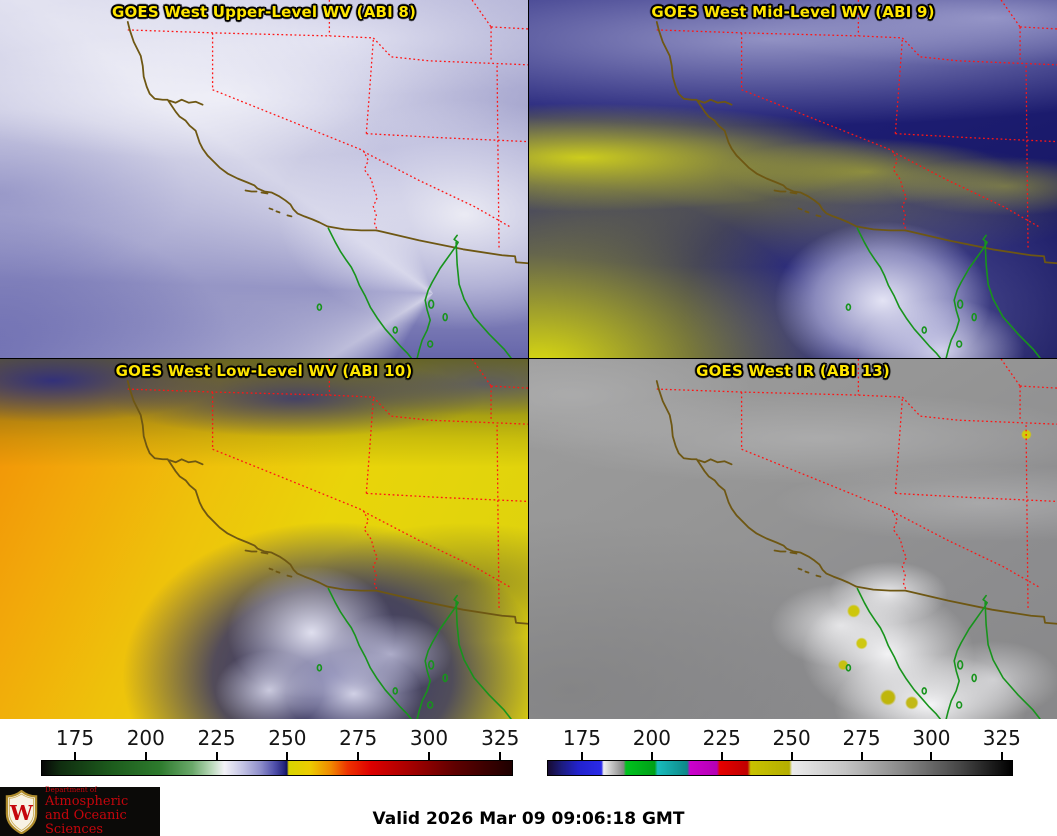 The height and width of the screenshot is (836, 1057). I want to click on colorbar-ir-ticks: 175 200 225 250 275 300 325, so click(784, 739).